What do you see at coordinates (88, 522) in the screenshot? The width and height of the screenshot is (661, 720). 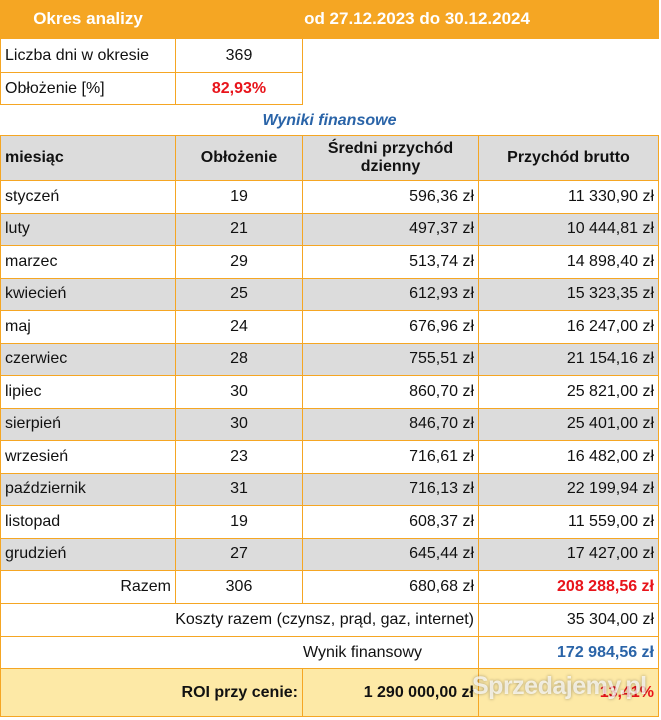 I see `table-cell: listopad` at bounding box center [88, 522].